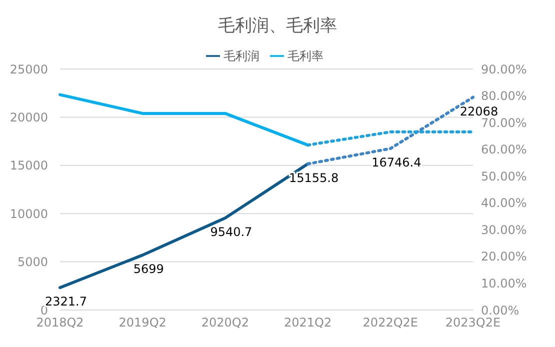 The width and height of the screenshot is (555, 347). What do you see at coordinates (277, 26) in the screenshot?
I see `chart-title: 毛利润、毛利率` at bounding box center [277, 26].